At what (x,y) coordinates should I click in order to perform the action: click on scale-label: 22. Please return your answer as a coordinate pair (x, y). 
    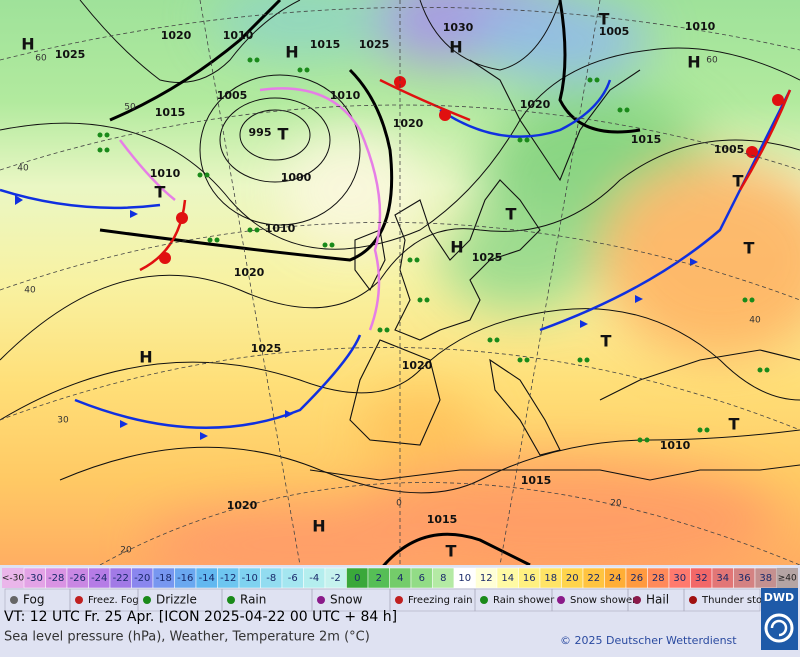
    Looking at the image, I should click on (593, 578).